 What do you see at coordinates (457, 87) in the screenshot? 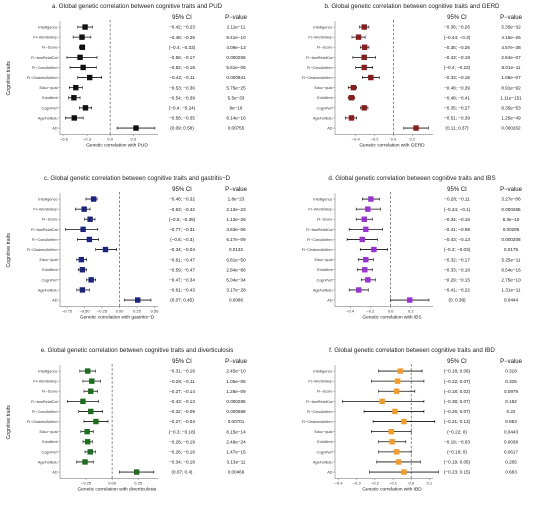
I see `ci-text: −0.48; −0.39` at bounding box center [457, 87].